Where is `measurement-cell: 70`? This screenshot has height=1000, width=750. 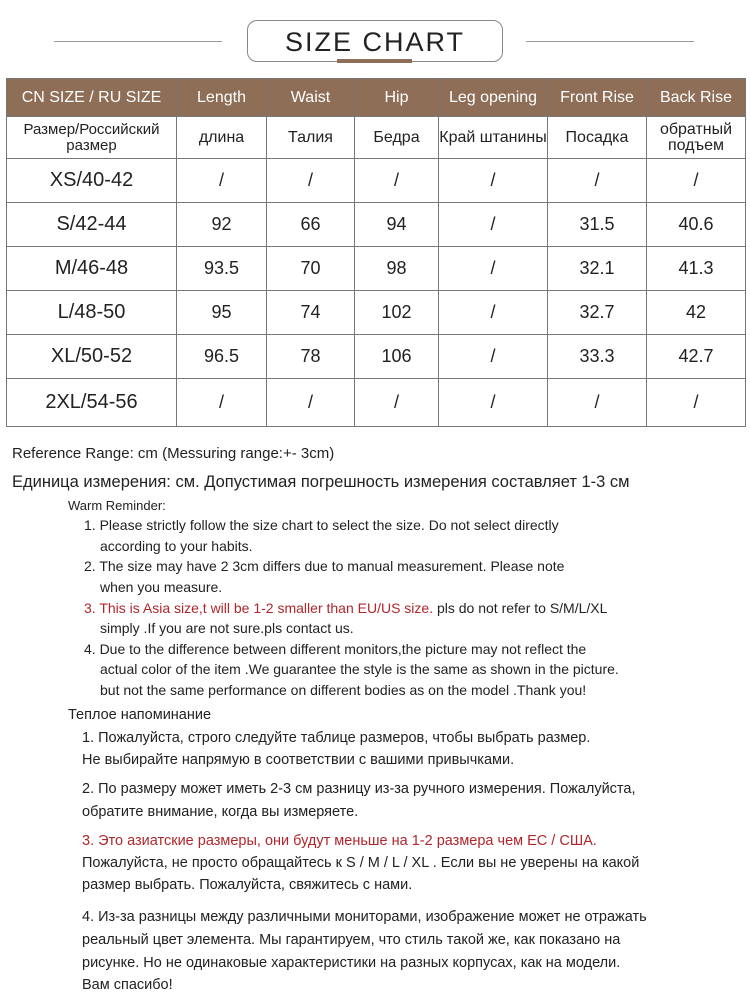 measurement-cell: 70 is located at coordinates (310, 268).